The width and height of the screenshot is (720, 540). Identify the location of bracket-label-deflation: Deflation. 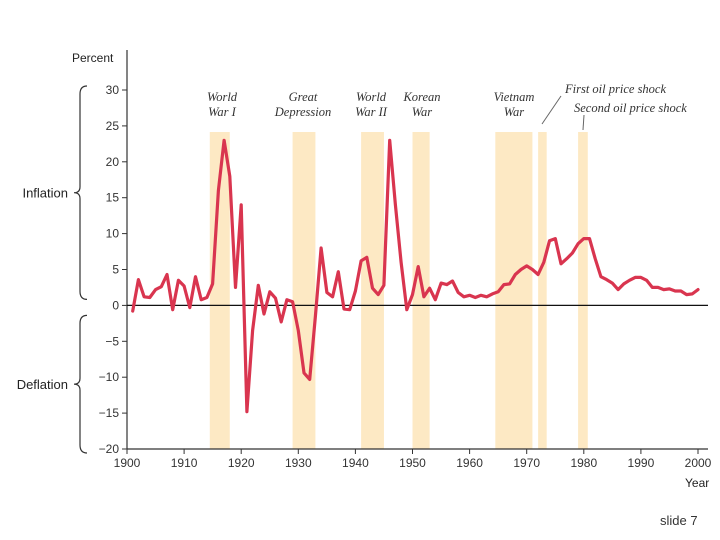
(42, 384).